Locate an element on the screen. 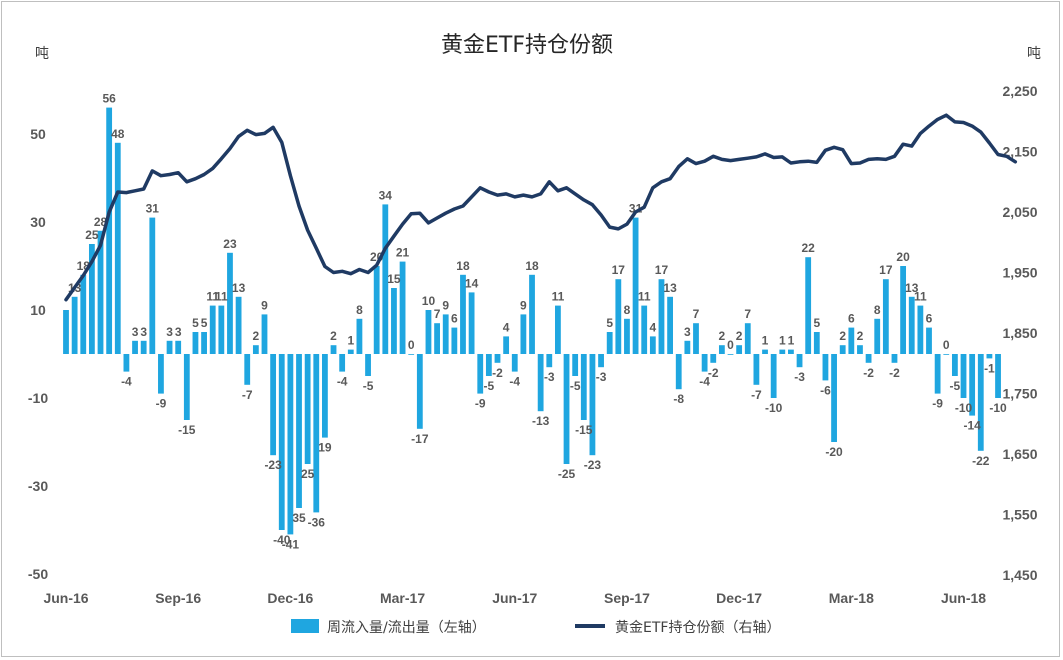  bar-data-label: 31 is located at coordinates (636, 209).